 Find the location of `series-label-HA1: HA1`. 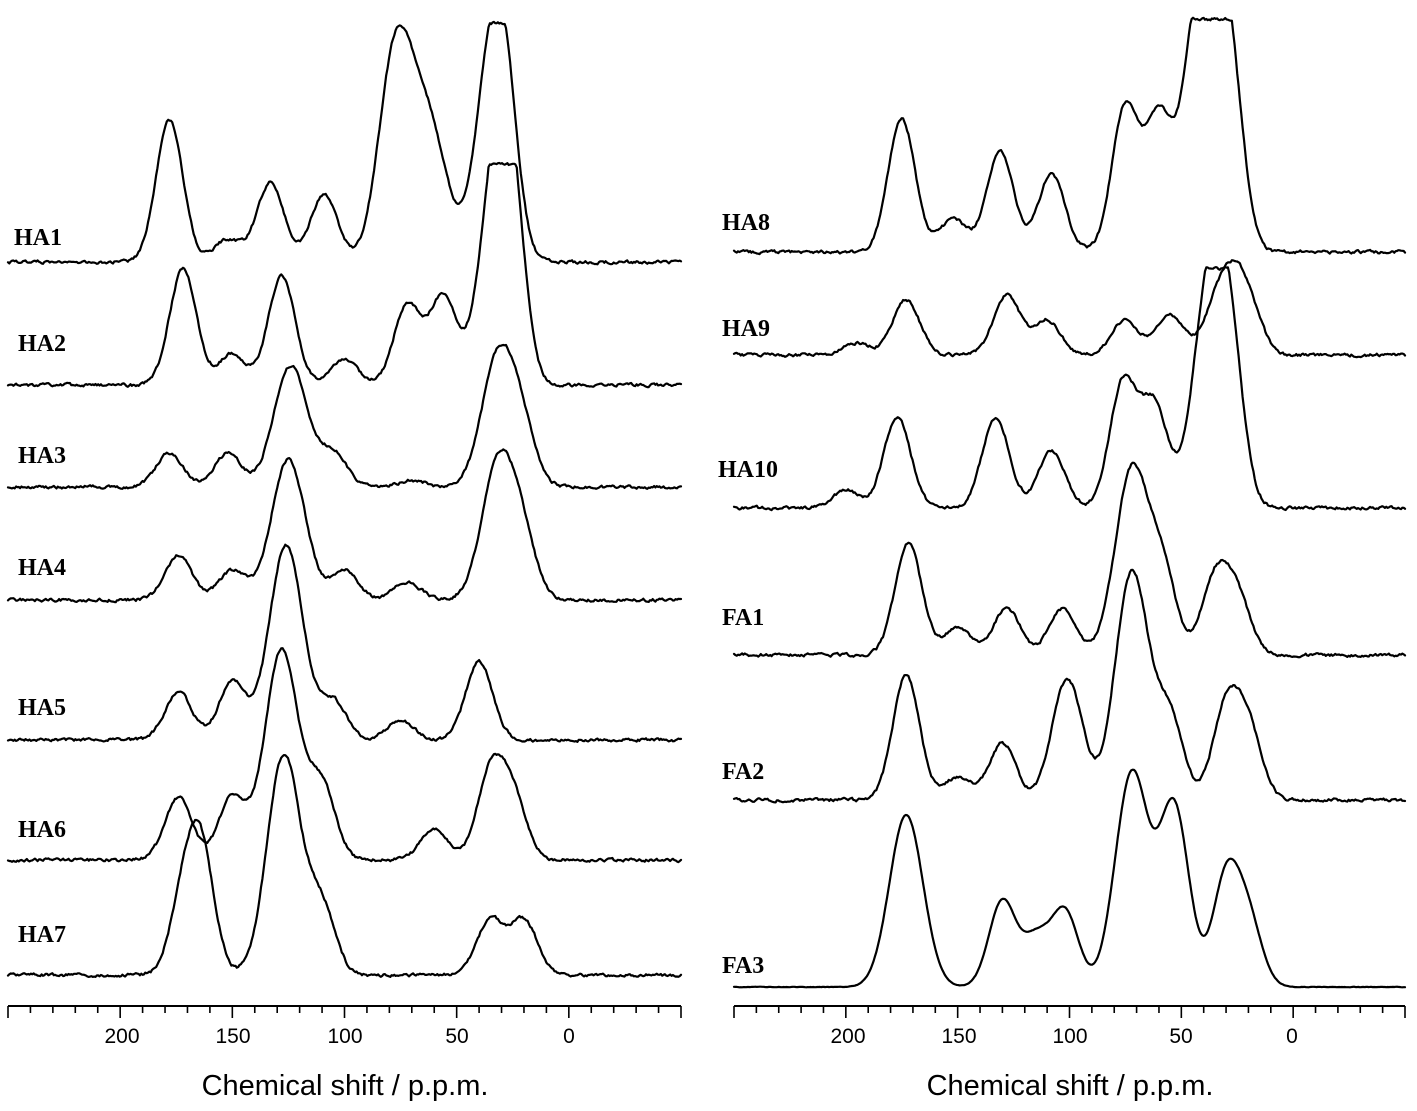

series-label-HA1: HA1 is located at coordinates (38, 238).